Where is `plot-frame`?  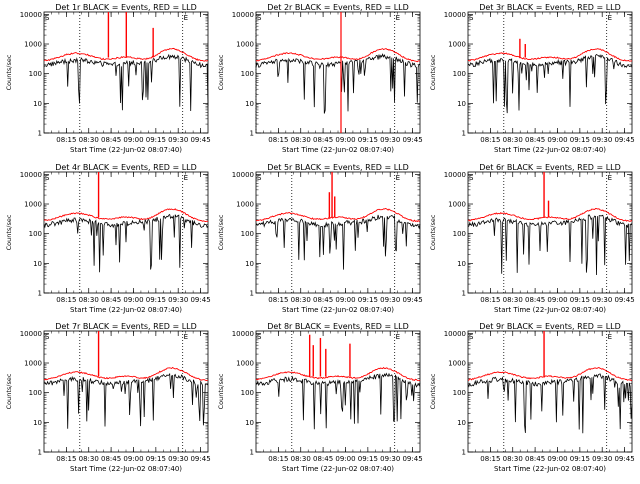
plot-frame is located at coordinates (126, 232).